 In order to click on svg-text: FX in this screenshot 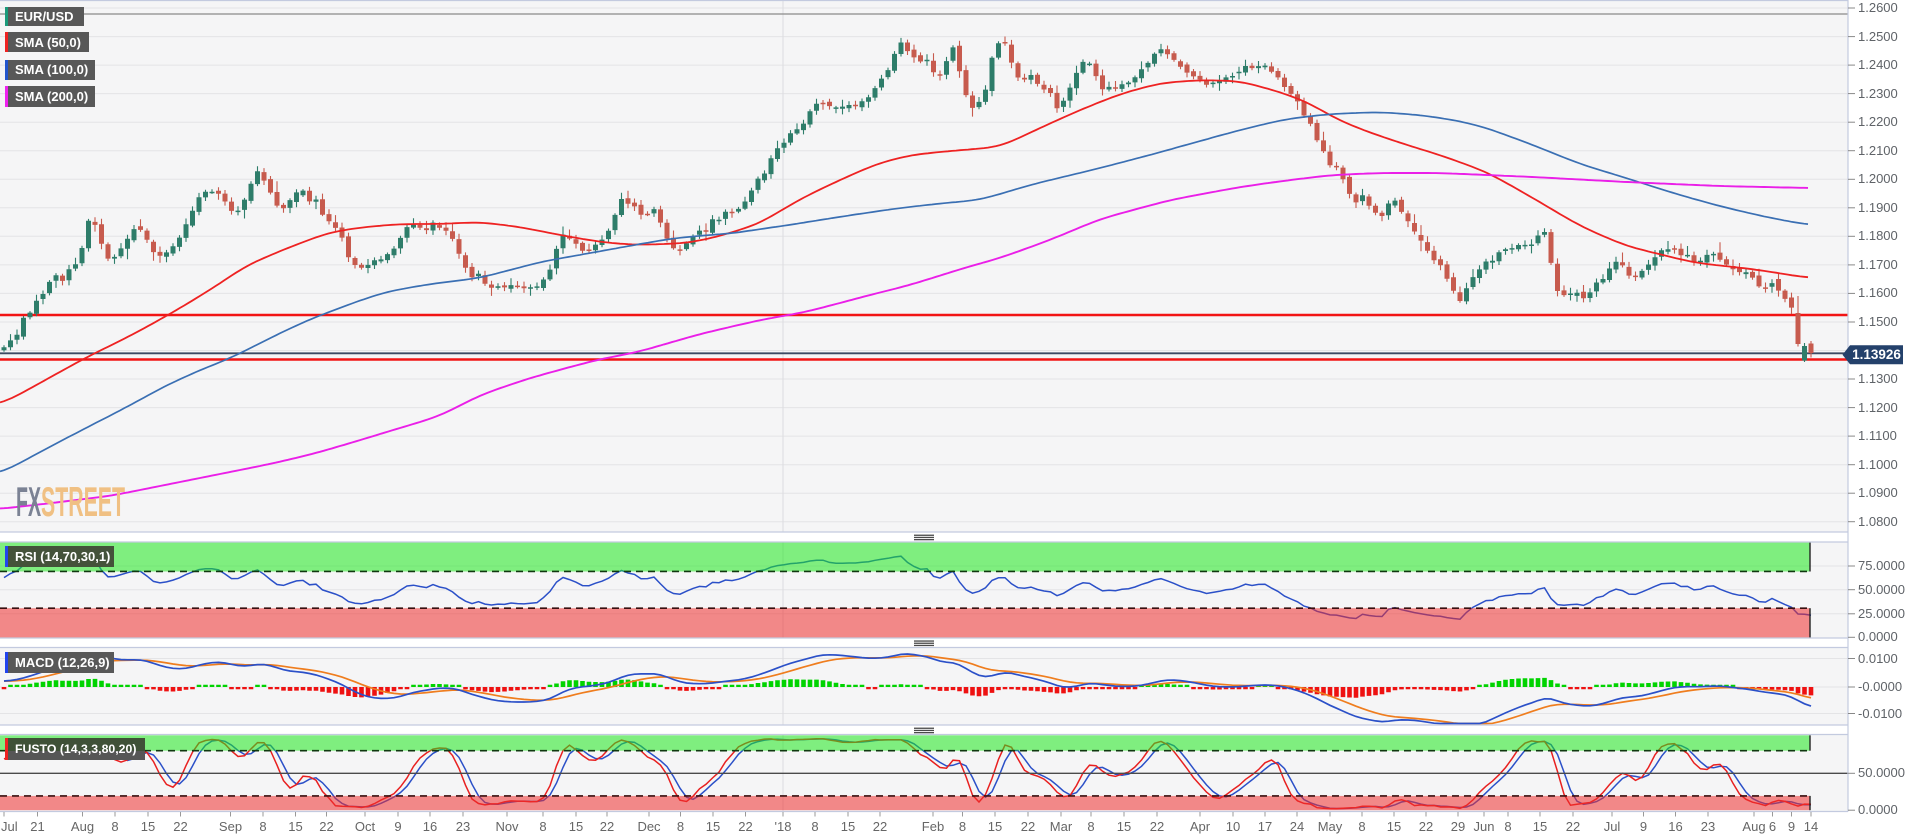, I will do `click(28, 501)`.